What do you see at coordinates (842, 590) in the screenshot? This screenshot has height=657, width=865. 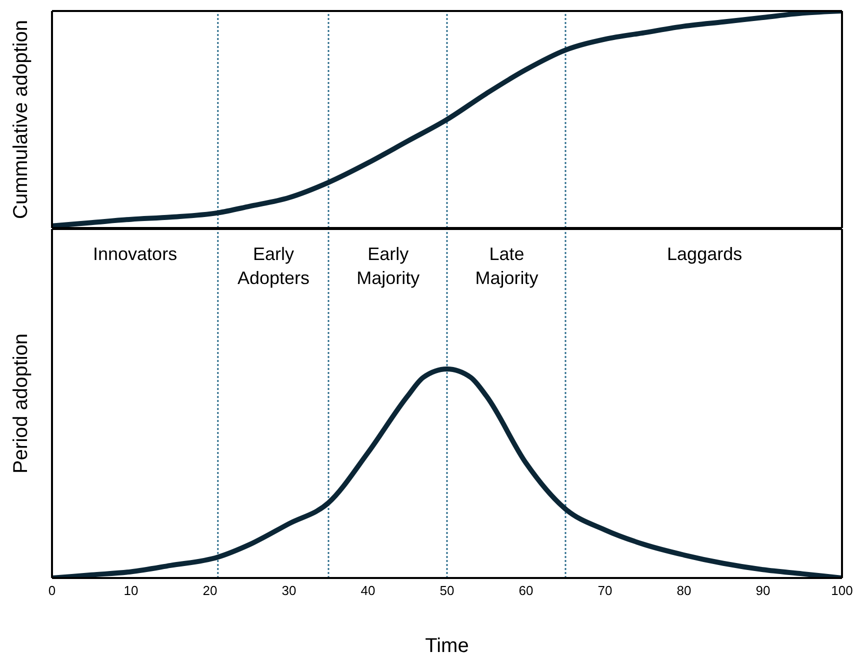 I see `x-tick-label: 100` at bounding box center [842, 590].